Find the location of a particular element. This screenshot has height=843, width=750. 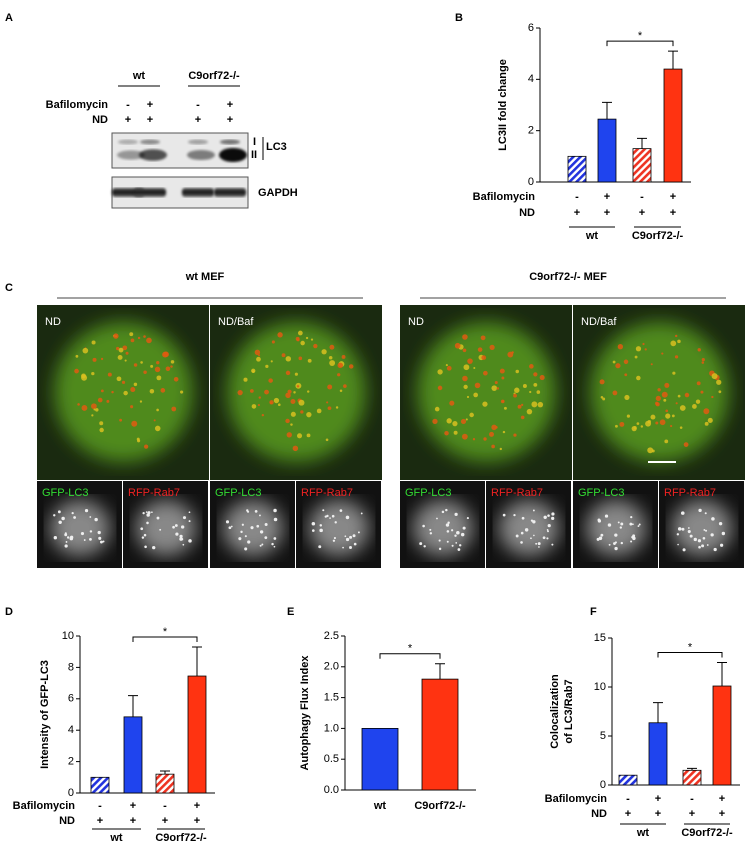

micrograph-label: ND is located at coordinates (416, 322).